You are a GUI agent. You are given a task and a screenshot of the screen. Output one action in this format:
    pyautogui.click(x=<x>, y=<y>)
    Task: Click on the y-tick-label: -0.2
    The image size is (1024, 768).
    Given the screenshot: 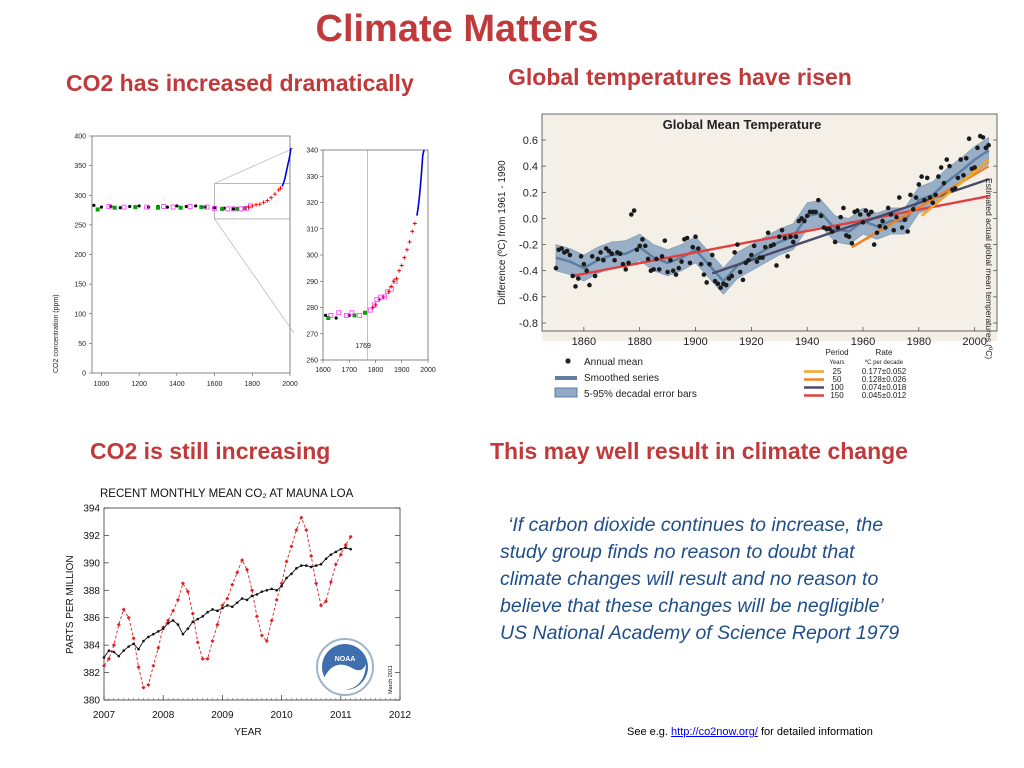 What is the action you would take?
    pyautogui.click(x=528, y=246)
    